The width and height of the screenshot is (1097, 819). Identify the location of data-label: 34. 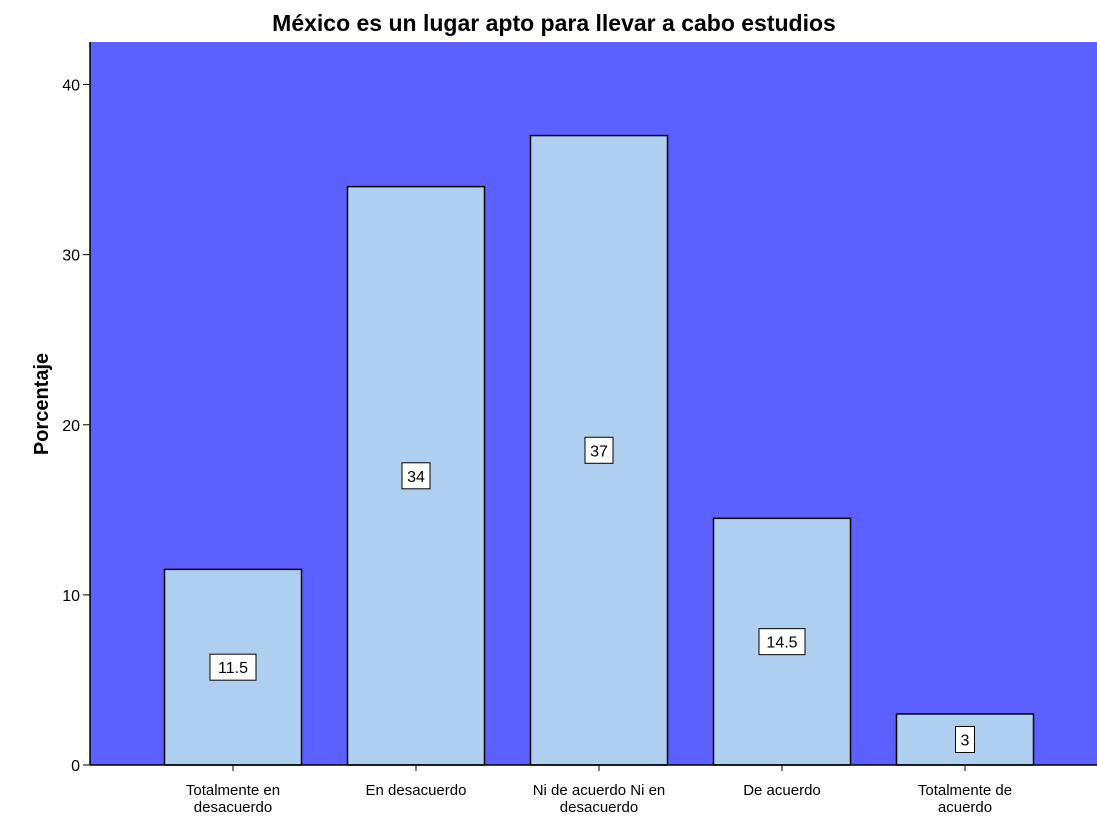
(416, 477).